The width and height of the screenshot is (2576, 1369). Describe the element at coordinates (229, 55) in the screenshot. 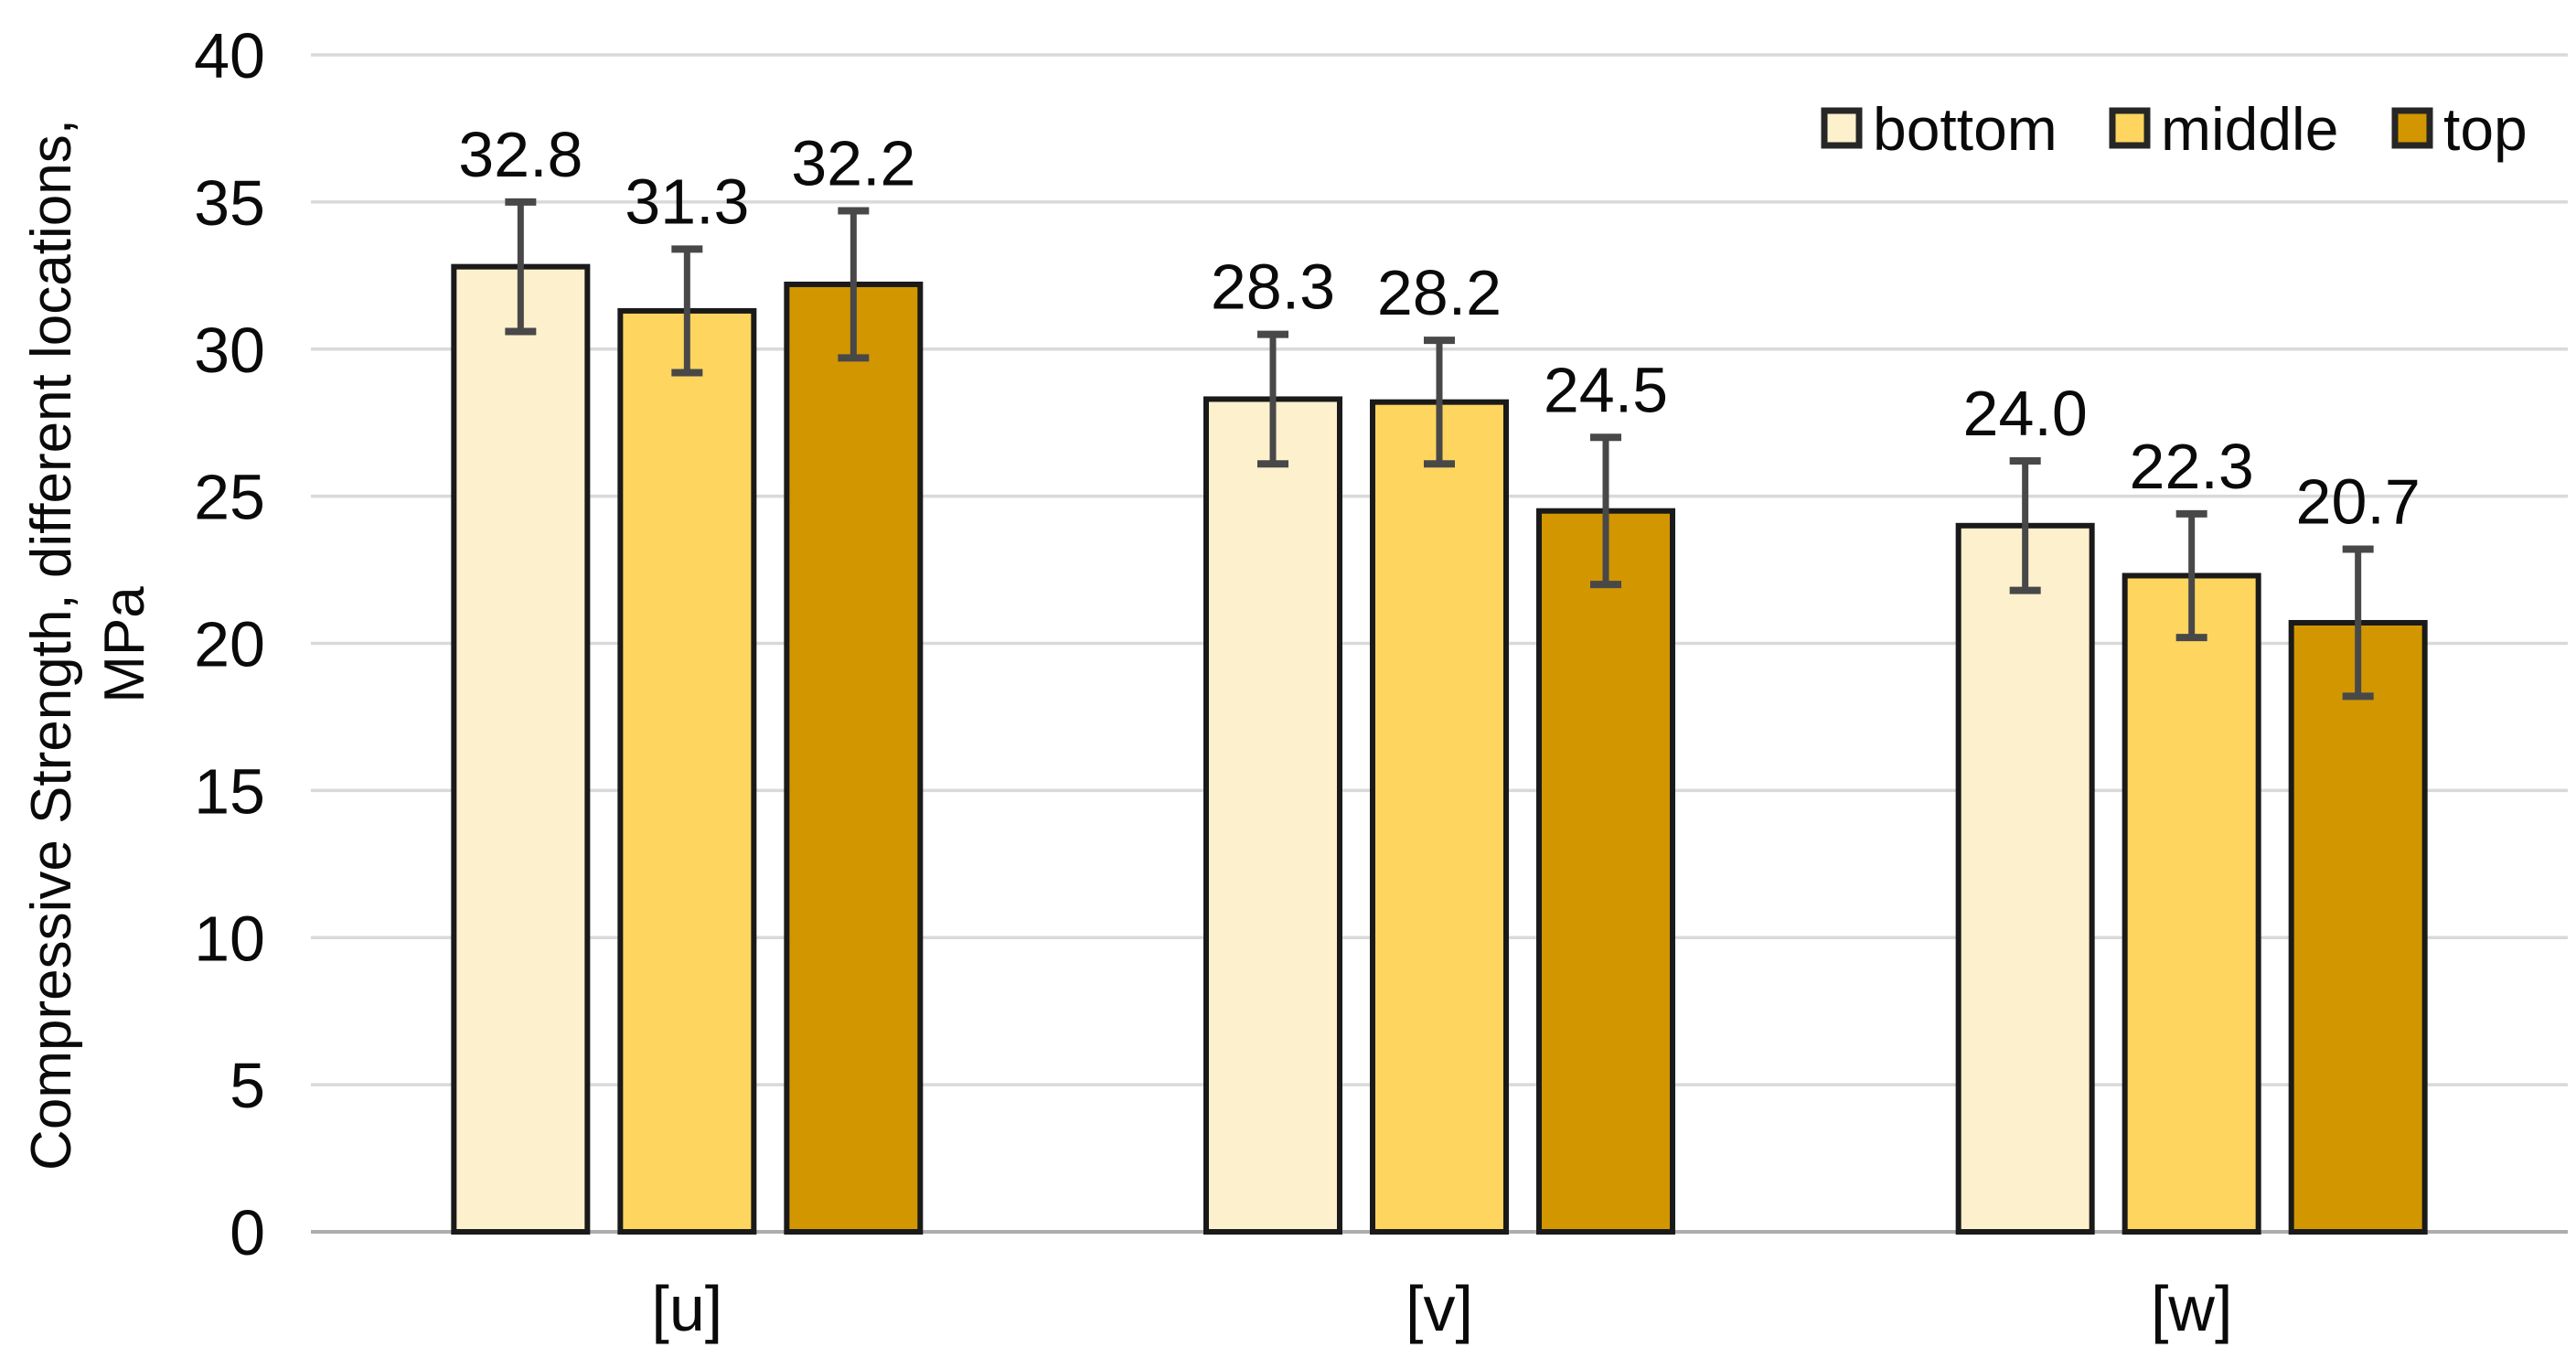

I see `y-tick-label: 40` at that location.